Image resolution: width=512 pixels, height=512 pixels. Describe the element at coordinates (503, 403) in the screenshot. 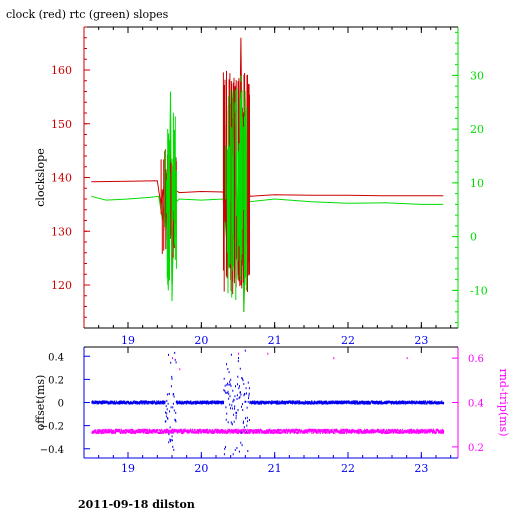

I see `rndtrip-axis-label: rnd-trip(ms)` at that location.